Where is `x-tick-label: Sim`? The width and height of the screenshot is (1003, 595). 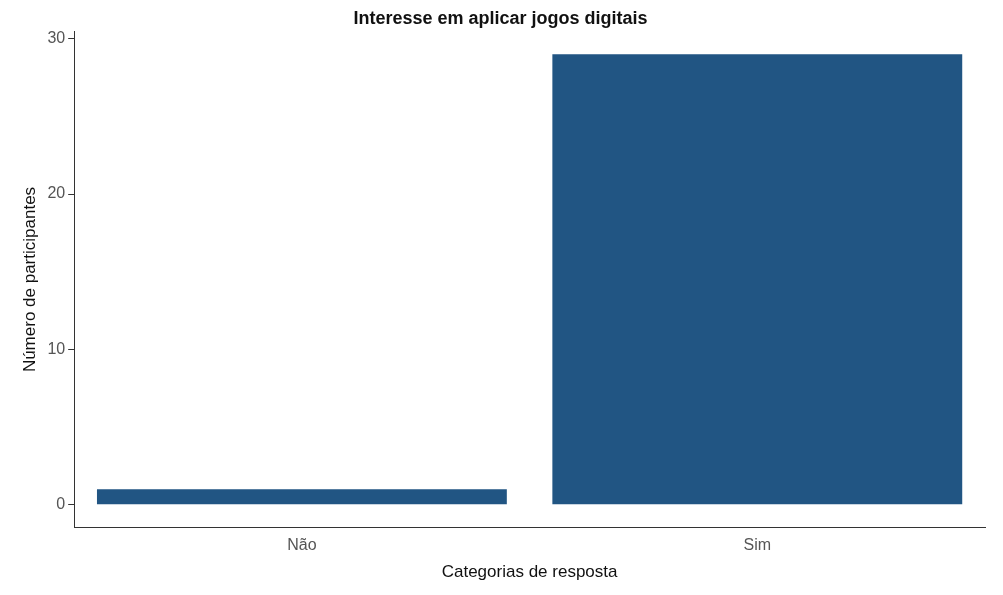
x-tick-label: Sim is located at coordinates (757, 545).